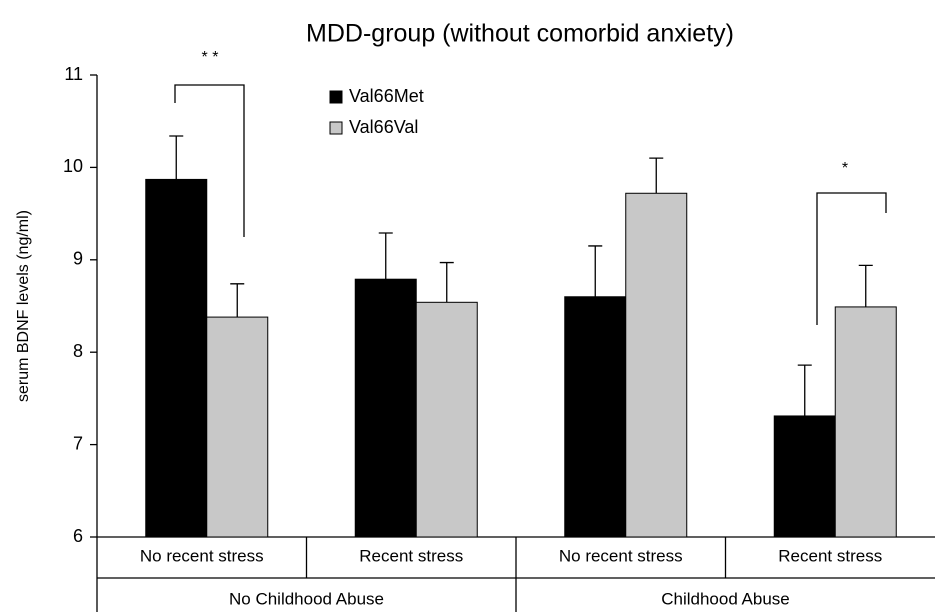 The height and width of the screenshot is (612, 940). Describe the element at coordinates (725, 598) in the screenshot. I see `group-label: Childhood Abuse` at that location.